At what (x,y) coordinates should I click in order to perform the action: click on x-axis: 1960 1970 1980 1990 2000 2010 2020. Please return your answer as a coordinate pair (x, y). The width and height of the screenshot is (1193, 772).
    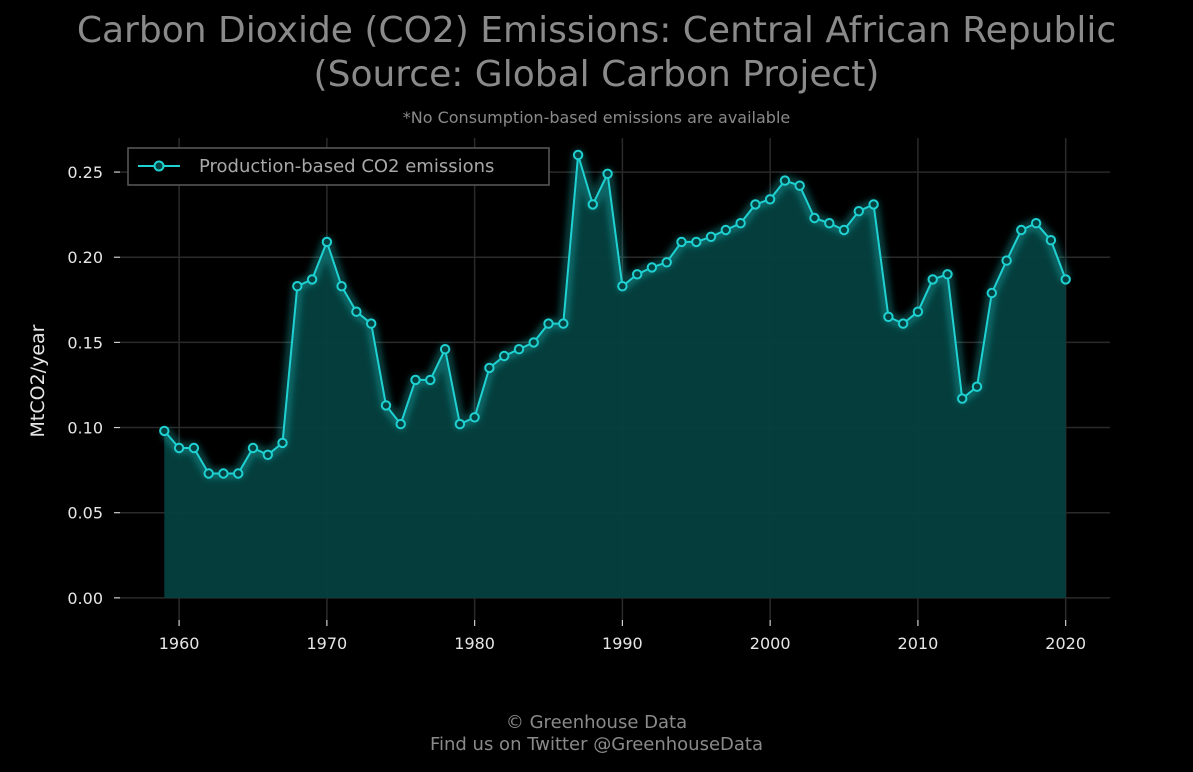
    Looking at the image, I should click on (622, 636).